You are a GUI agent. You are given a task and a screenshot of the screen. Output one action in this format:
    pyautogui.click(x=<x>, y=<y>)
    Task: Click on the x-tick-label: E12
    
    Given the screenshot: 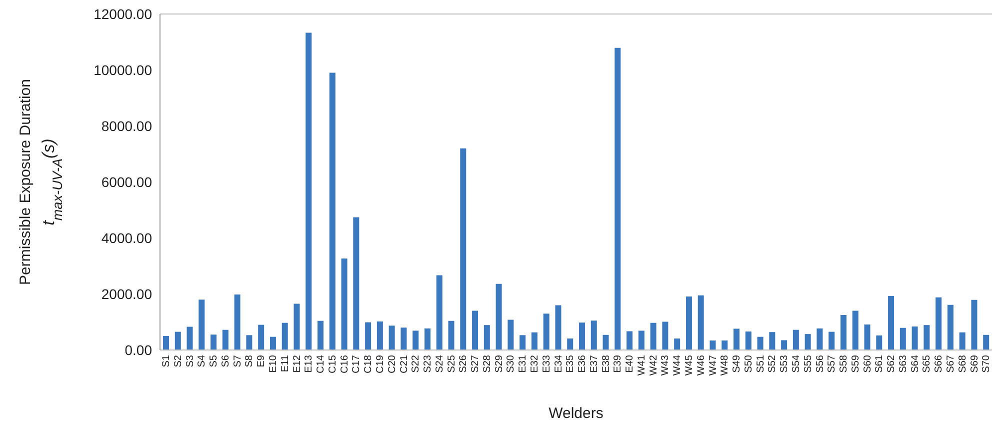 What is the action you would take?
    pyautogui.click(x=297, y=363)
    